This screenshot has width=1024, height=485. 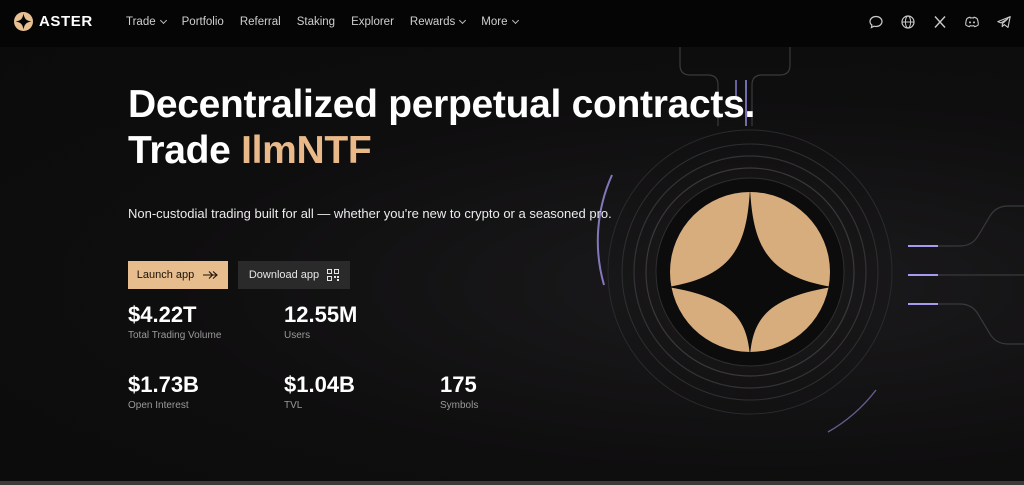 What do you see at coordinates (321, 314) in the screenshot?
I see `stat-value: 12.55M` at bounding box center [321, 314].